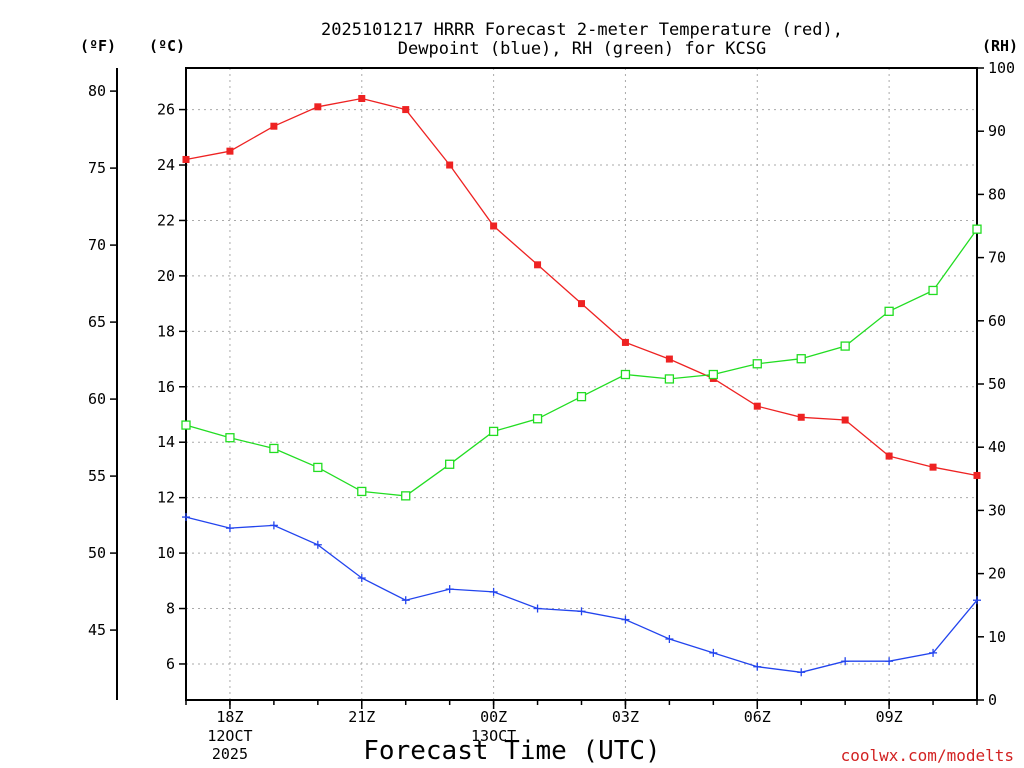 The image size is (1024, 768). I want to click on x-tick-sublabel: 12OCT, so click(229, 736).